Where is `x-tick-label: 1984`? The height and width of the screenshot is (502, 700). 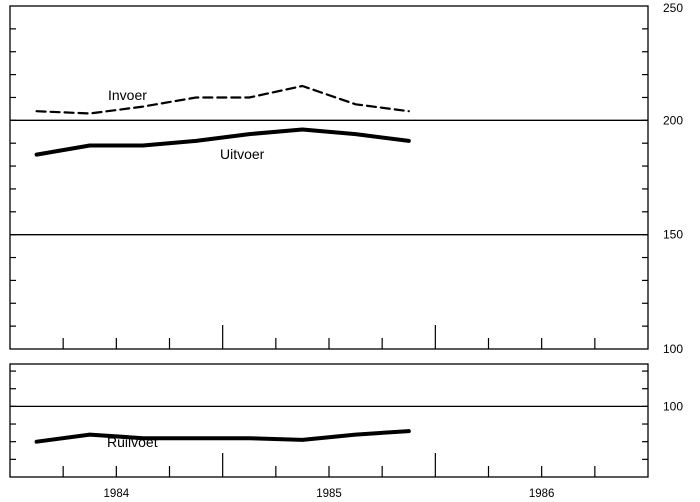 x-tick-label: 1984 is located at coordinates (117, 494).